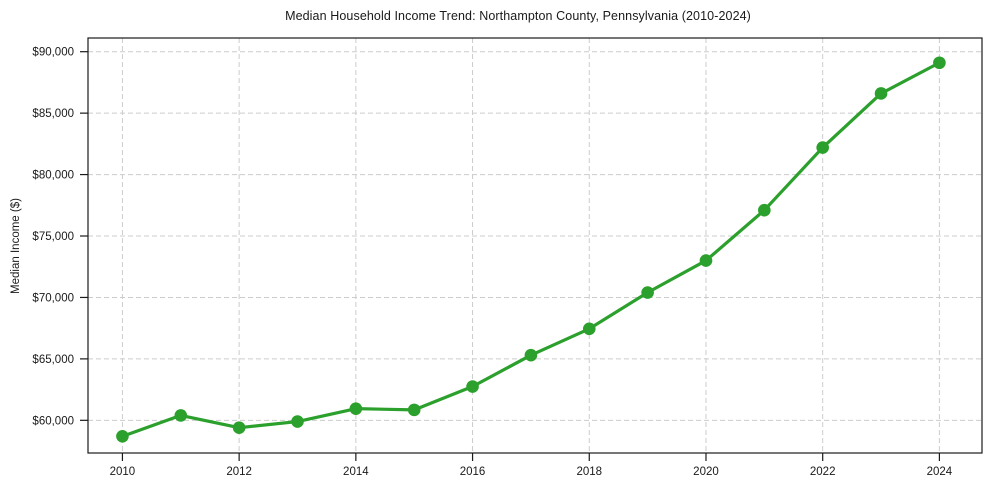 Image resolution: width=989 pixels, height=490 pixels. I want to click on y-tick-label: $90,000, so click(53, 53).